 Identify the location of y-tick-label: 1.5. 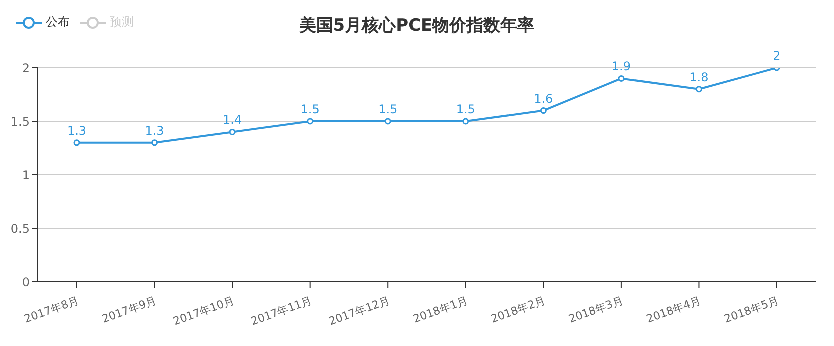
(20, 121).